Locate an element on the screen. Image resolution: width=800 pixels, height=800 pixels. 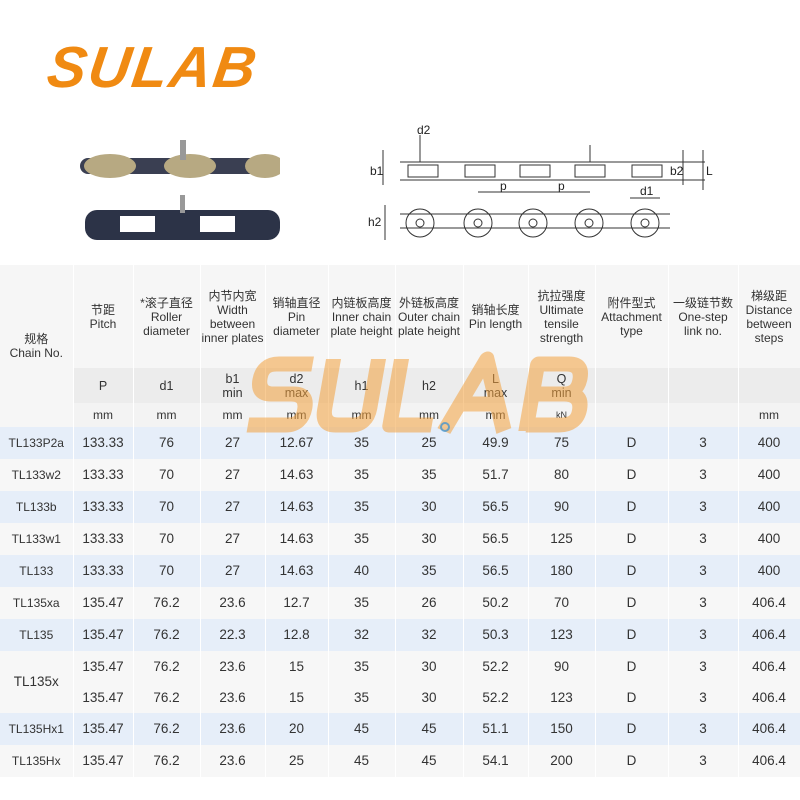
chain-no: TL133b is located at coordinates (37, 507).